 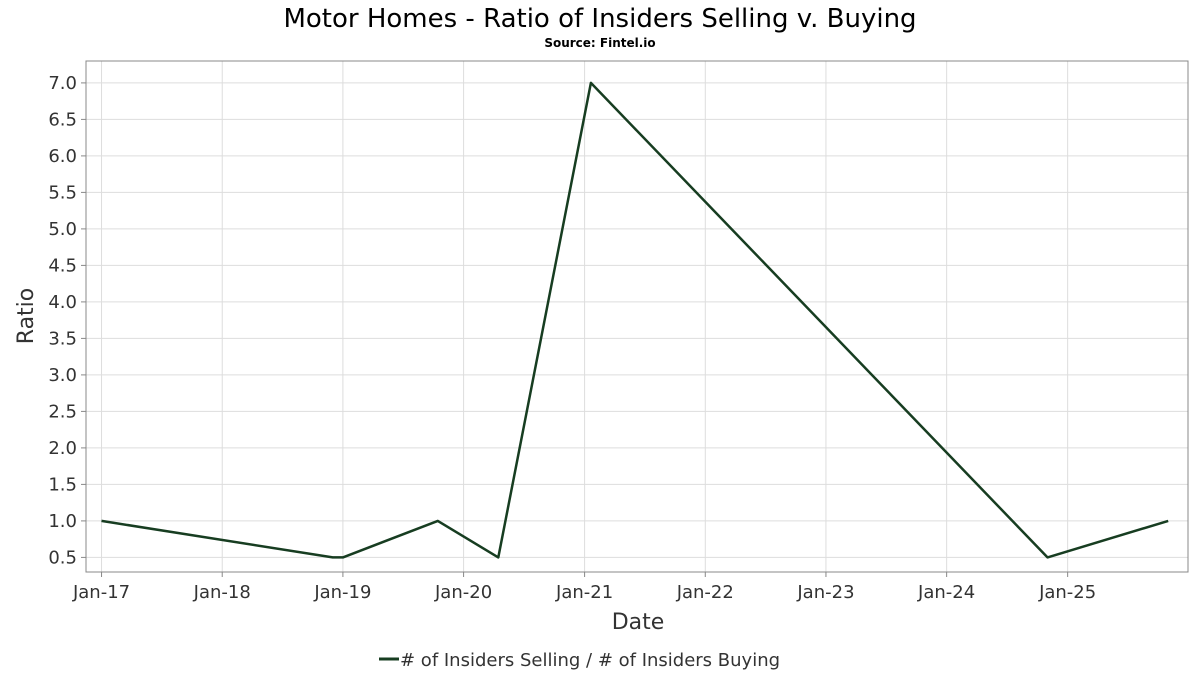 What do you see at coordinates (222, 592) in the screenshot?
I see `x-tick-label: Jan-18` at bounding box center [222, 592].